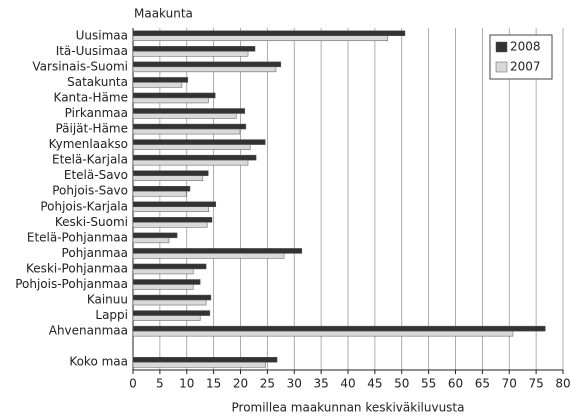 This screenshot has width=570, height=418. I want to click on x-tick-label: 30, so click(294, 384).